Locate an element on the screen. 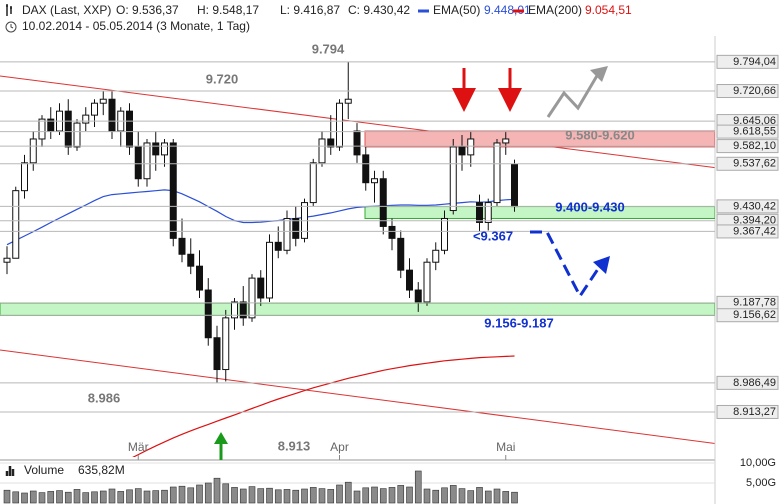 The width and height of the screenshot is (780, 504). clock-icon is located at coordinates (11, 27).